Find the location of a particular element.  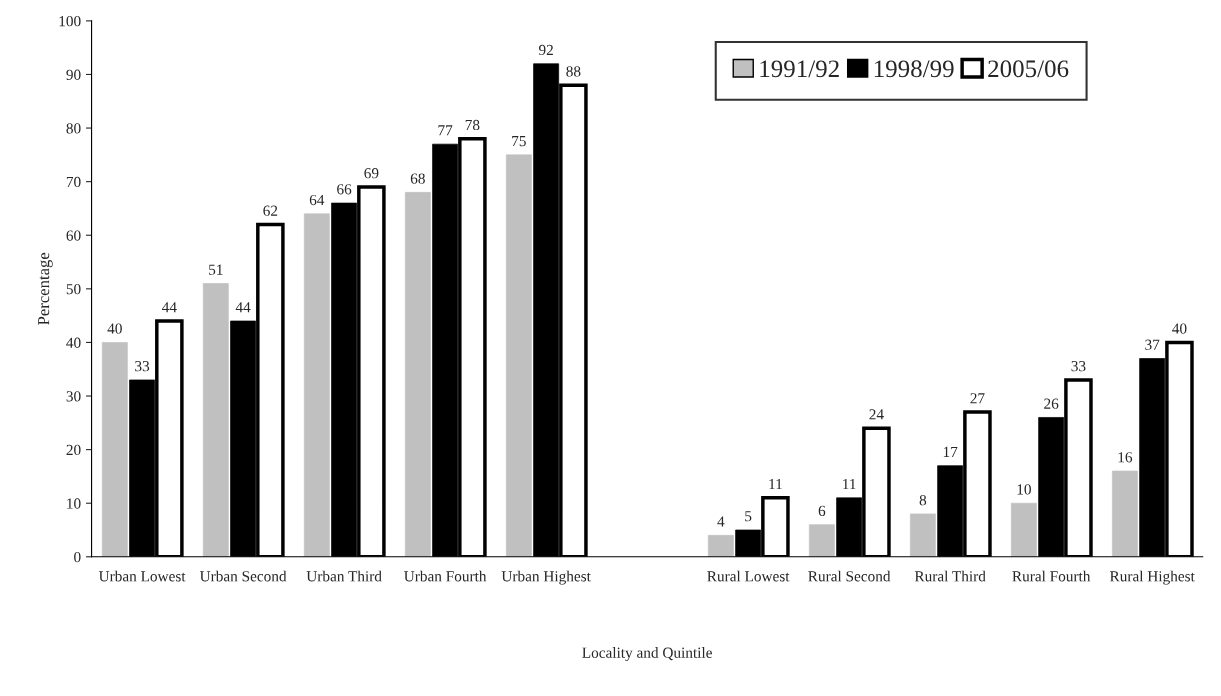

data-label: 69 is located at coordinates (371, 173).